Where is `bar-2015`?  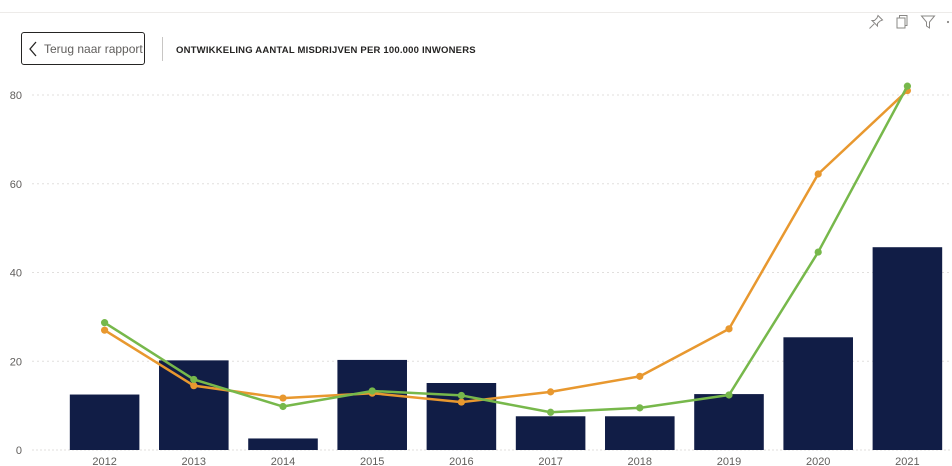 bar-2015 is located at coordinates (372, 404).